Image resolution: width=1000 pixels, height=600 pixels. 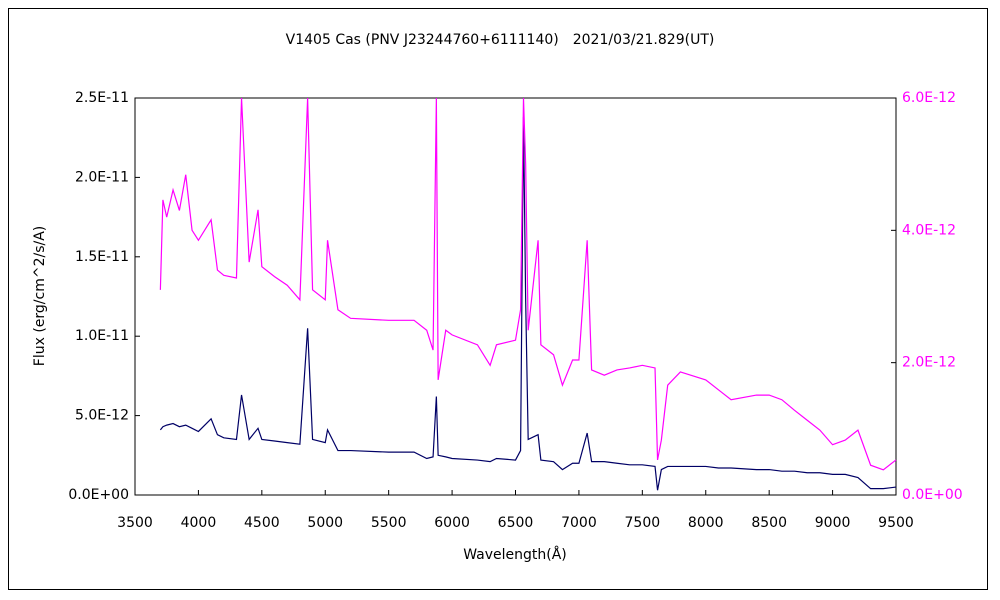 I want to click on y-tick-label: 1.0E-11, so click(x=102, y=336).